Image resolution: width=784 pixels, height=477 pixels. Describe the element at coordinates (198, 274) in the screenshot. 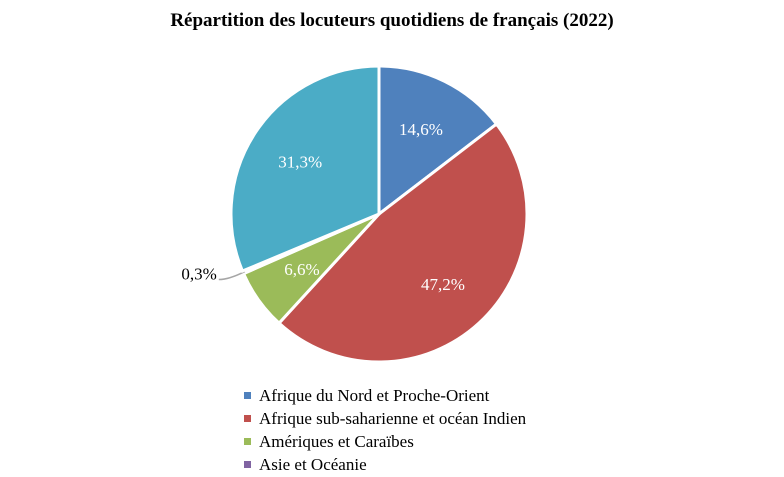

I see `slice-label-3: 0,3%` at that location.